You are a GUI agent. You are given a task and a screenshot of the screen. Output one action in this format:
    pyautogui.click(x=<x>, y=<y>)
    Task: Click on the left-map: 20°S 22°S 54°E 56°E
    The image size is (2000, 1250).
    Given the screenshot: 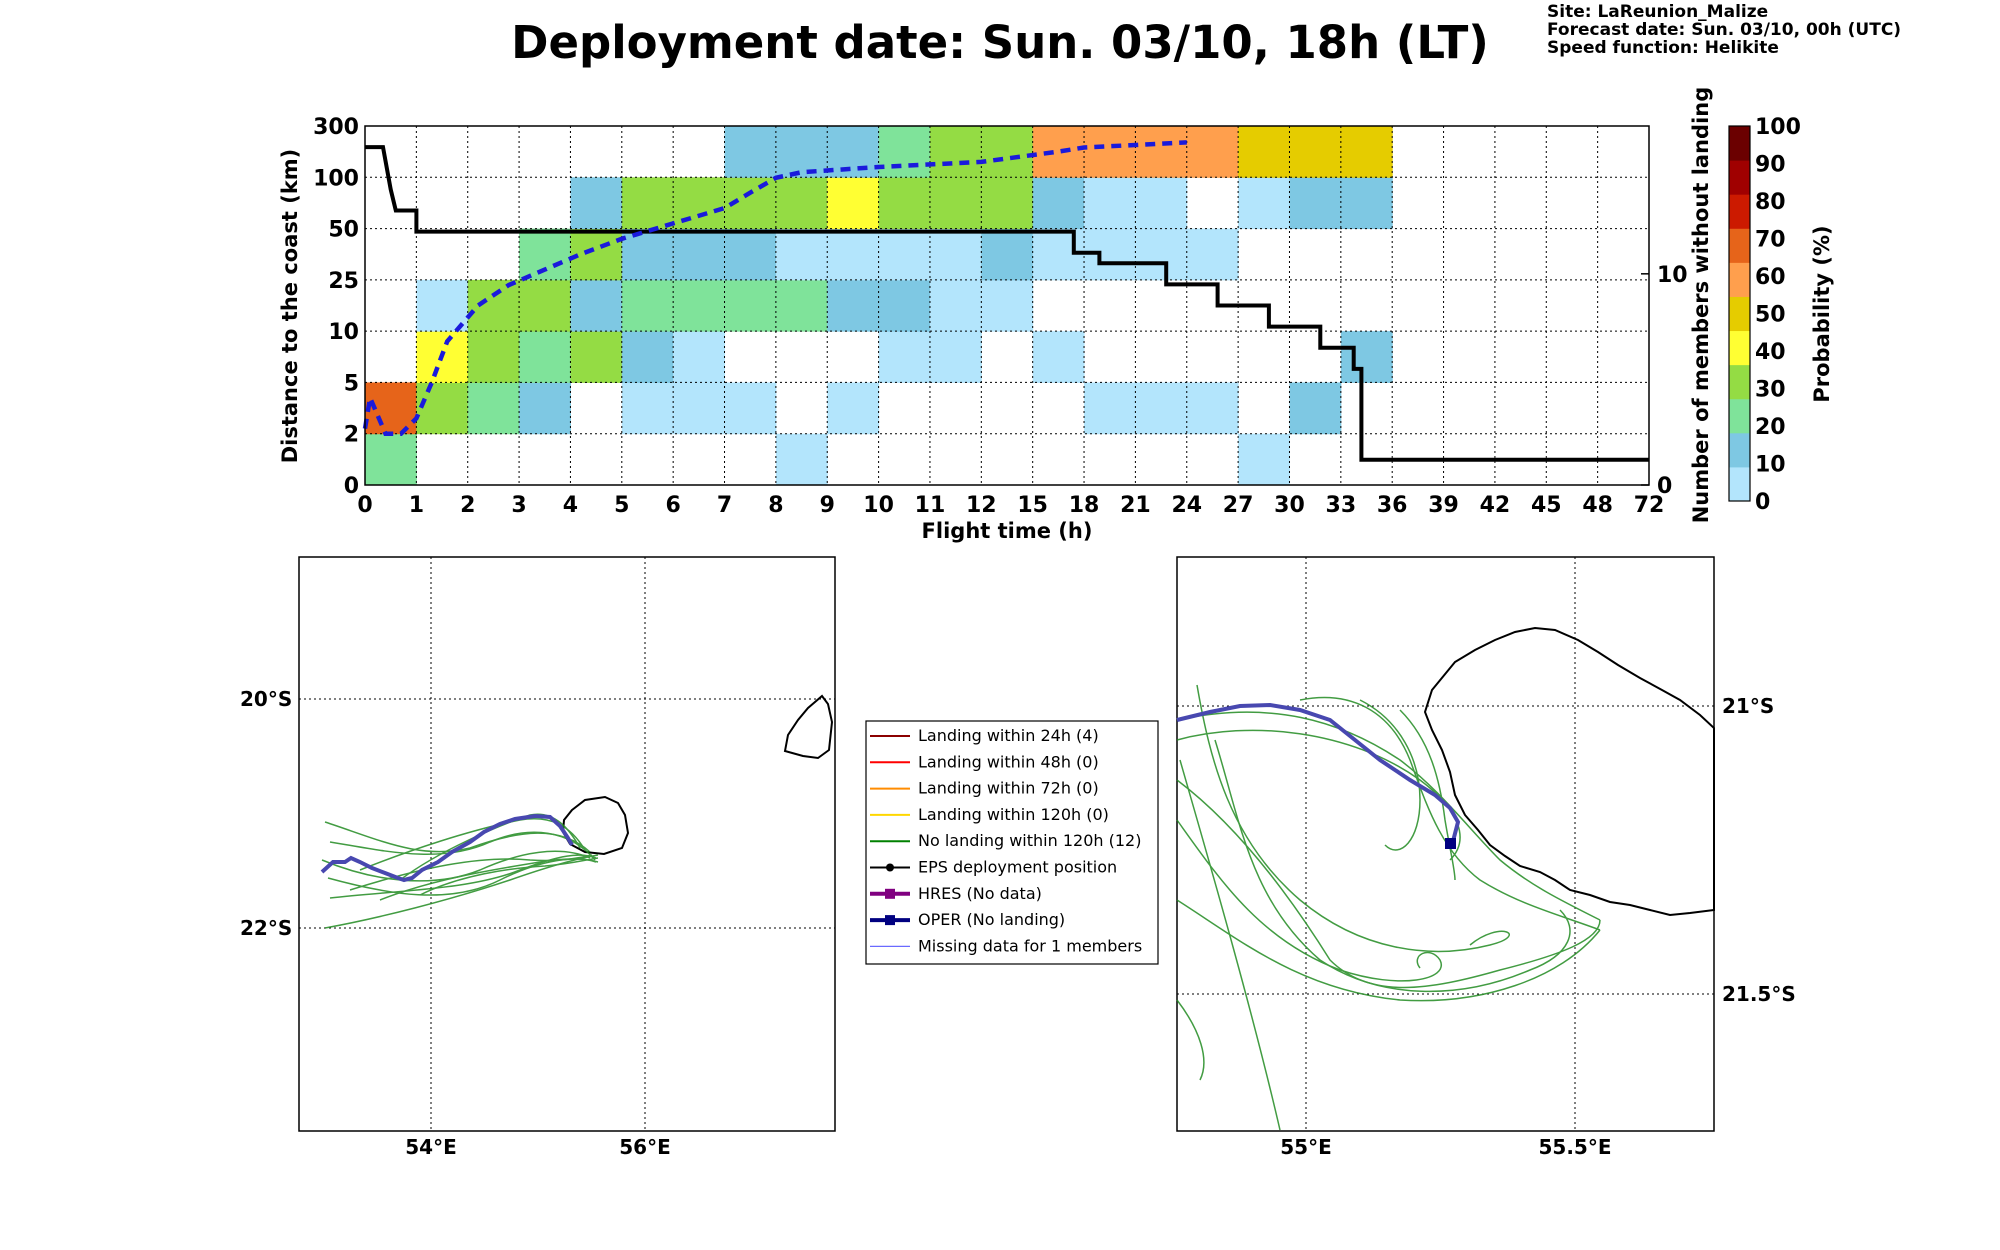 What is the action you would take?
    pyautogui.click(x=538, y=857)
    